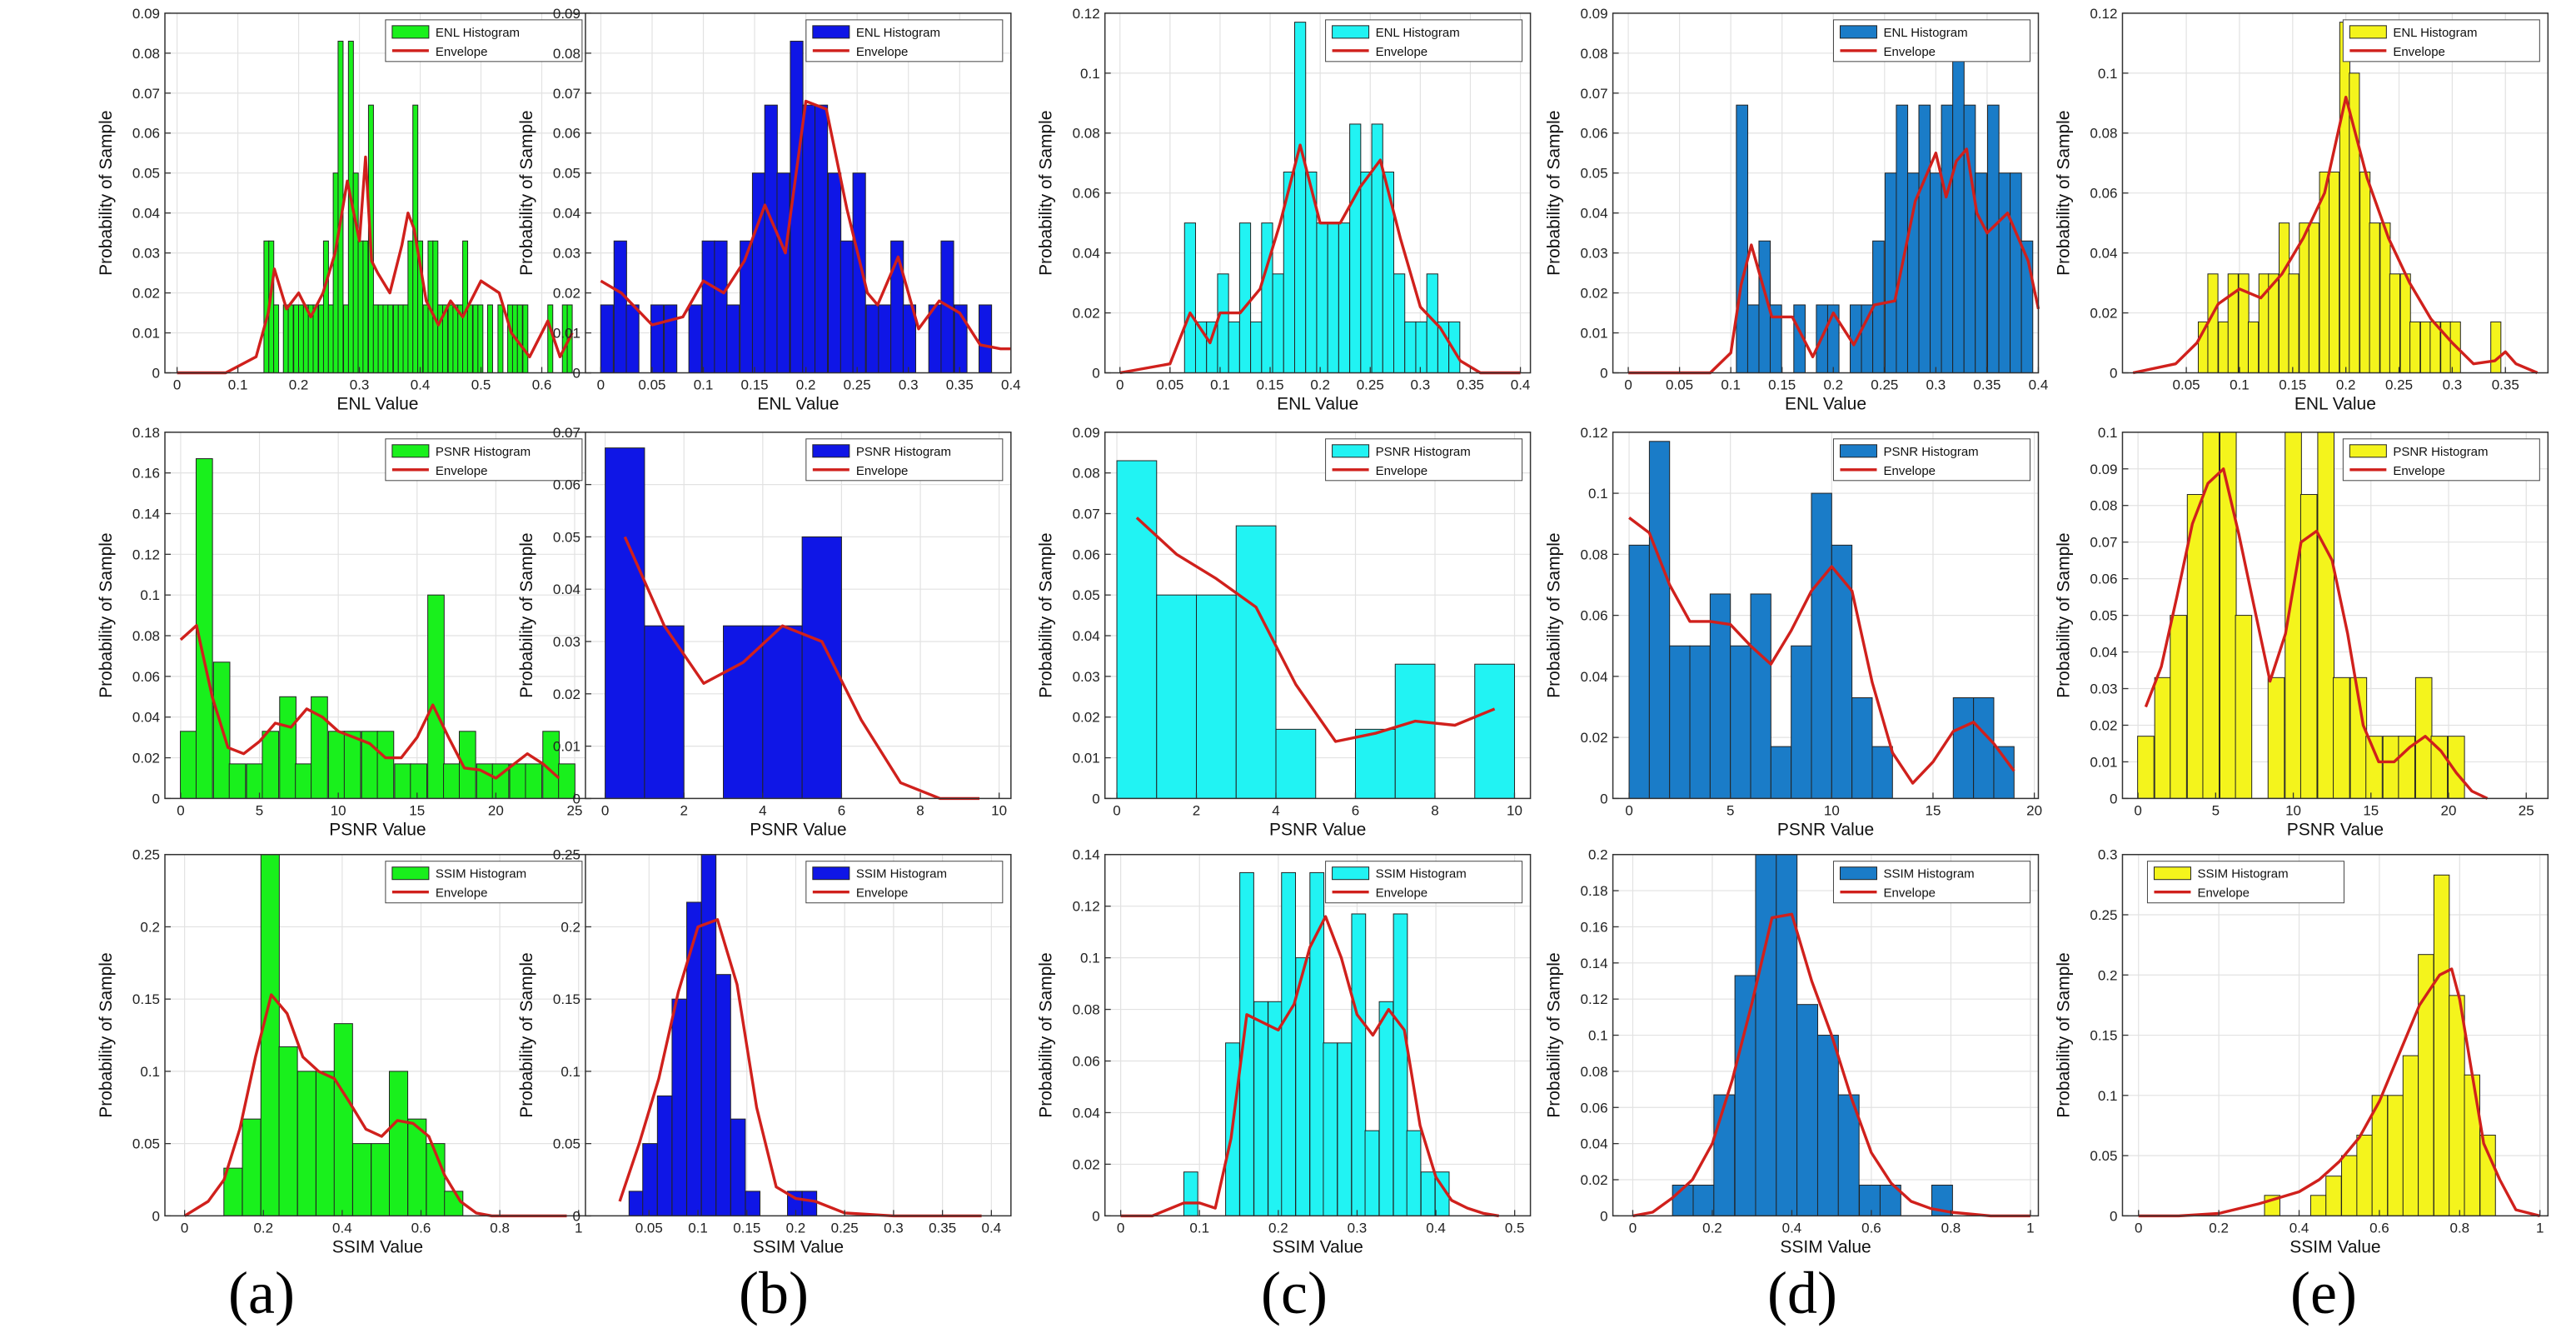 This screenshot has height=1338, width=2576. What do you see at coordinates (746, 1228) in the screenshot?
I see `x-tick-label: 0.15` at bounding box center [746, 1228].